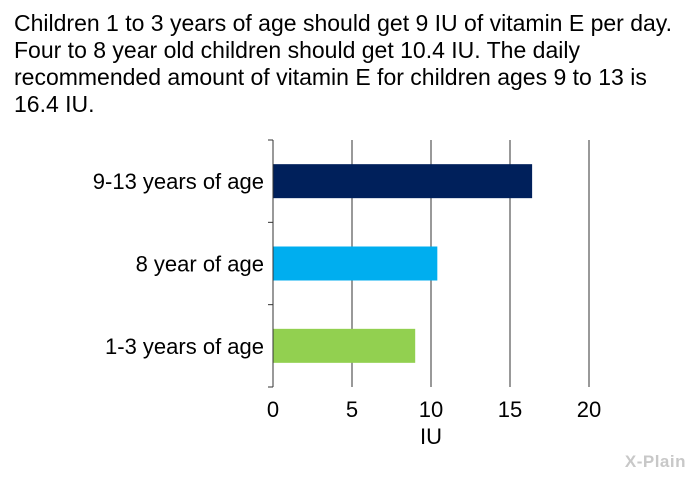 This screenshot has width=700, height=480. I want to click on x-tick-labels: 0 5 10 15 20, so click(434, 409).